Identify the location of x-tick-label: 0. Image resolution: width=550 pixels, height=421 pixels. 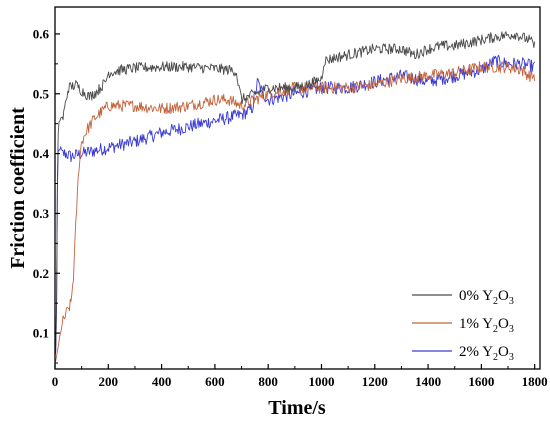
(55, 381).